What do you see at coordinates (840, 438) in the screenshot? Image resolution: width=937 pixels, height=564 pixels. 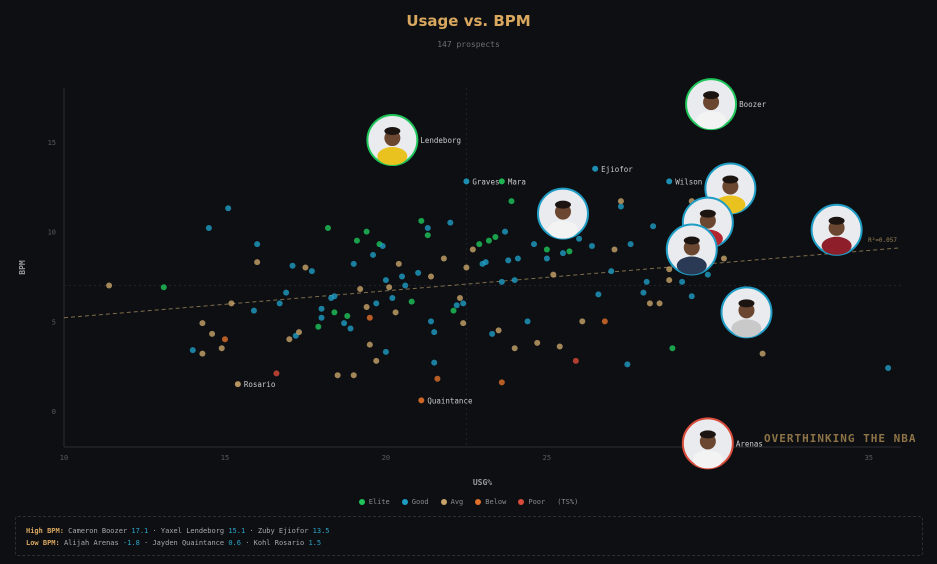 I see `watermark: OVERTHINKING THE NBA` at bounding box center [840, 438].